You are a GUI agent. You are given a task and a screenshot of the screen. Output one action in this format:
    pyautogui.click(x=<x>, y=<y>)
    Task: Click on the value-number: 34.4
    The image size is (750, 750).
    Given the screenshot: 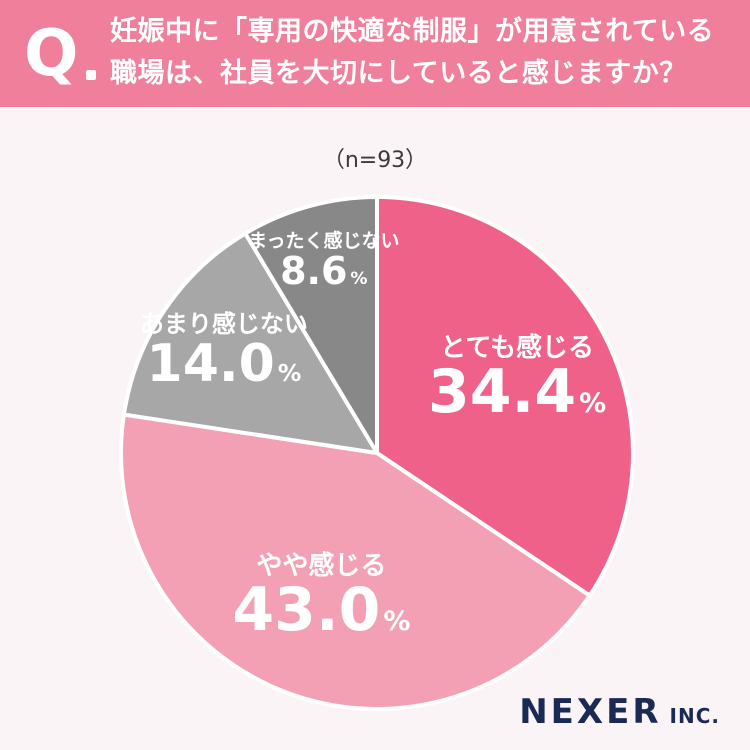 What is the action you would take?
    pyautogui.click(x=502, y=392)
    